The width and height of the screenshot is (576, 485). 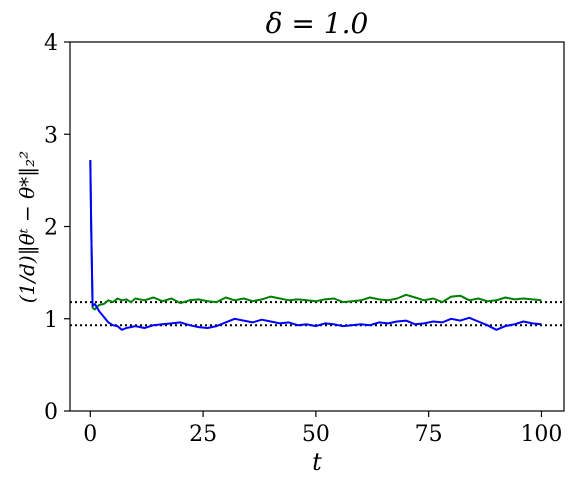 I want to click on x-tick-label: 25, so click(x=203, y=434).